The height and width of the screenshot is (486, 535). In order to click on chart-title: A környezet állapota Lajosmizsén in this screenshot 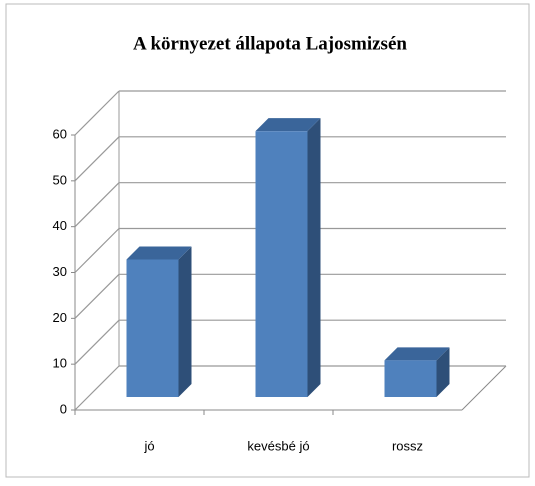, I will do `click(270, 43)`.